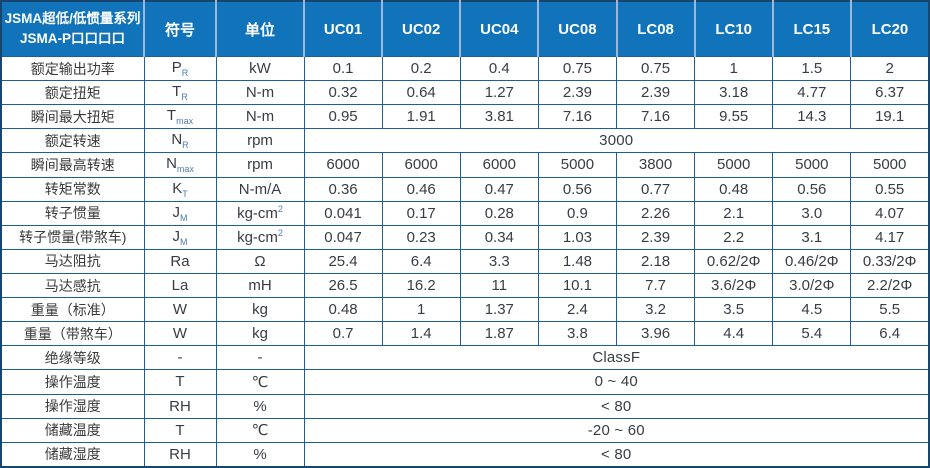 The image size is (930, 468). I want to click on cell-value: 3800, so click(655, 165).